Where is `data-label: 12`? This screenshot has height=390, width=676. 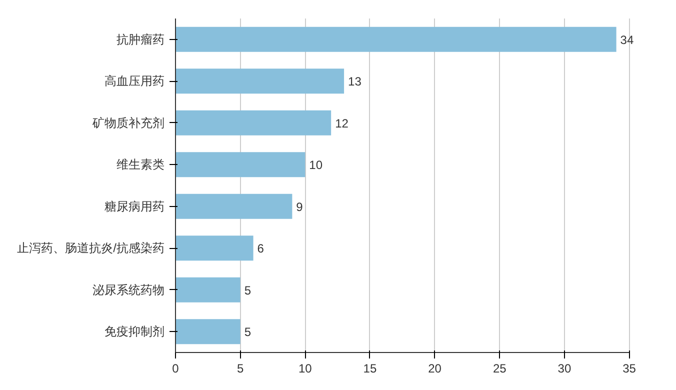
data-label: 12 is located at coordinates (342, 123).